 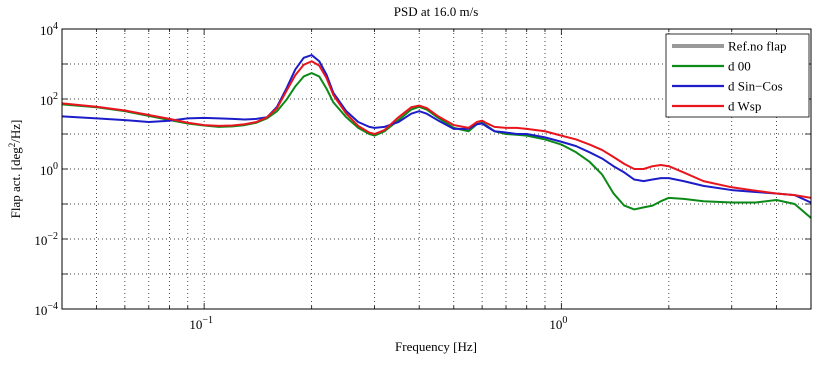 I want to click on y-tick-label: 10⁰, so click(x=49, y=169).